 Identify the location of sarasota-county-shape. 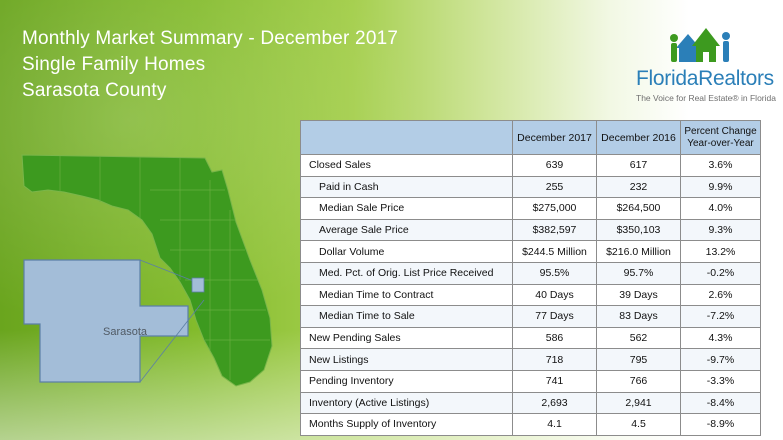
(106, 321).